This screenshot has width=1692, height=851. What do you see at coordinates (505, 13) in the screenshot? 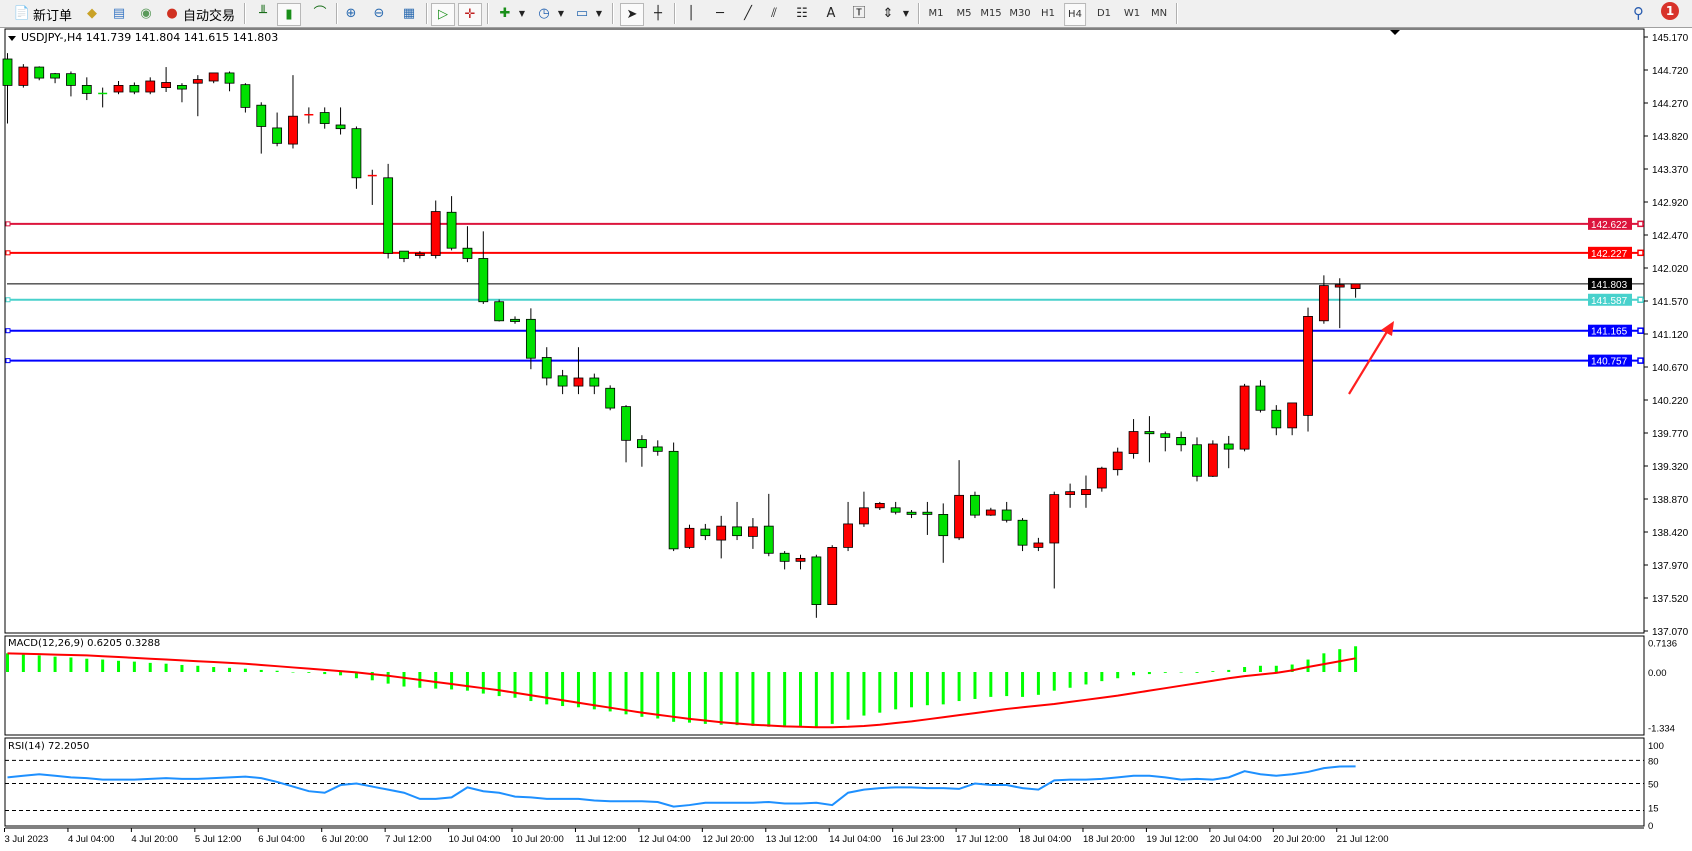
I see `indicators-icon: ✚` at bounding box center [505, 13].